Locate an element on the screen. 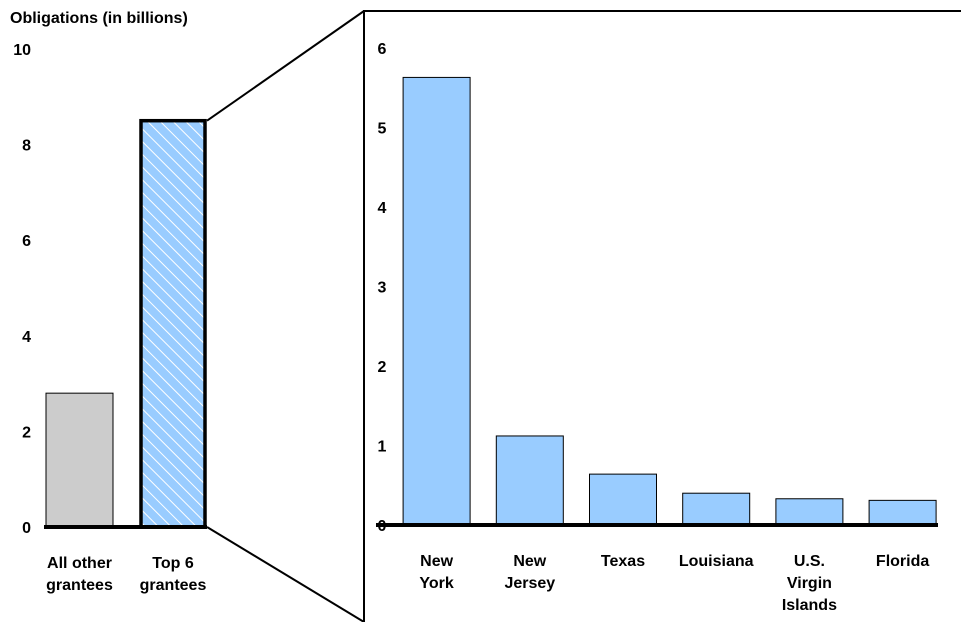  right-category-label-3-0: Louisiana is located at coordinates (716, 561).